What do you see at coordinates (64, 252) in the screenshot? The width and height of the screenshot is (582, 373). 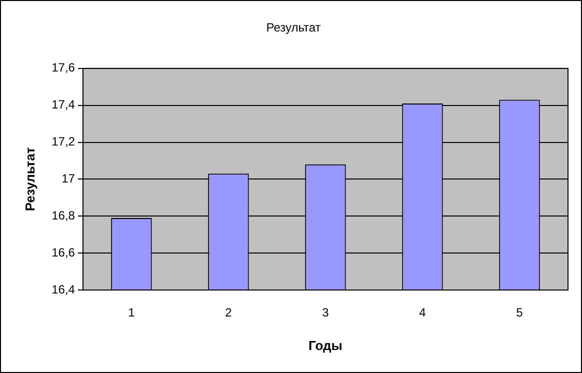 I see `y-tick-label: 16,6` at bounding box center [64, 252].